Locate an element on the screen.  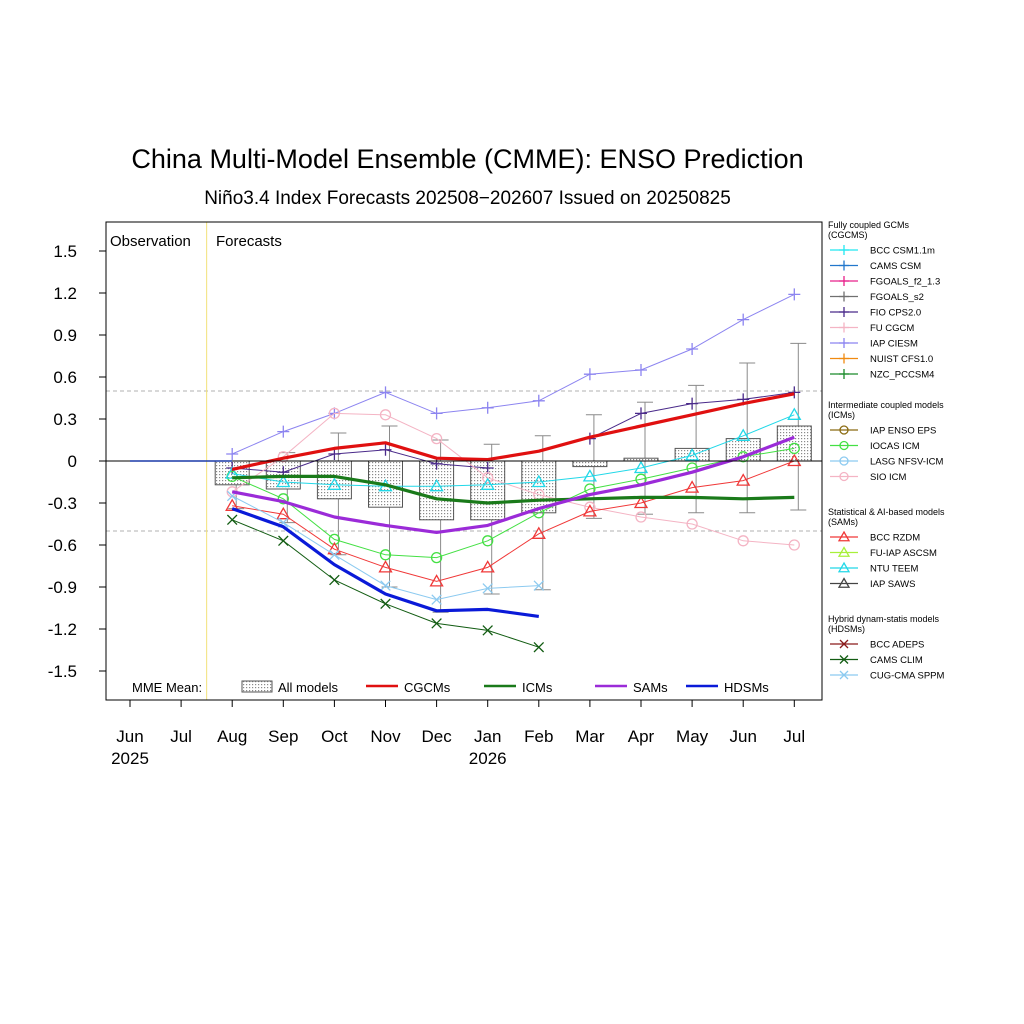
legend-group-title: (ICMs) is located at coordinates (841, 415).